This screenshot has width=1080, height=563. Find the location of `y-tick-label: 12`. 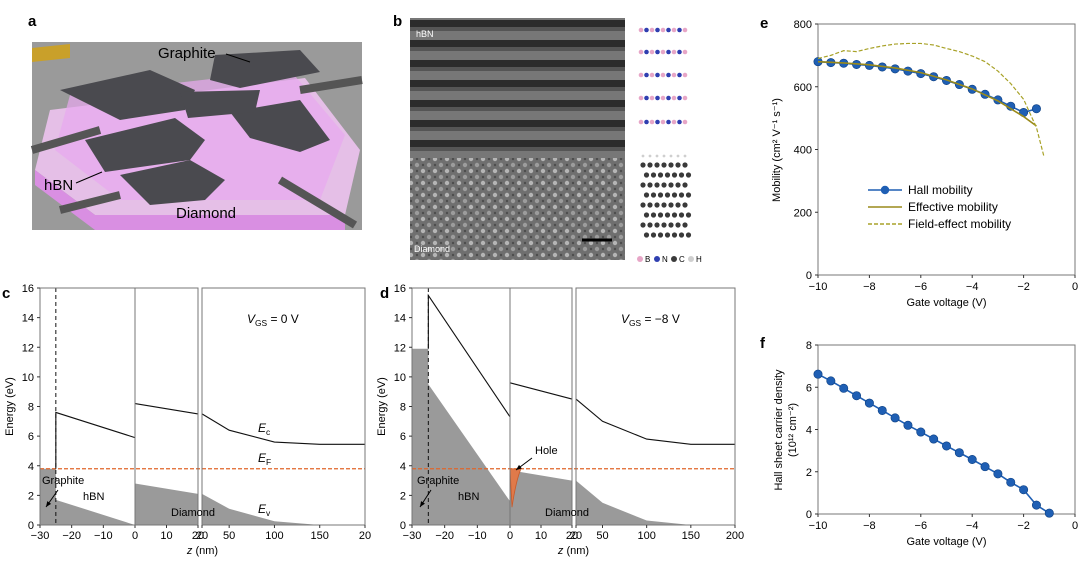

y-tick-label: 12 is located at coordinates (400, 348).